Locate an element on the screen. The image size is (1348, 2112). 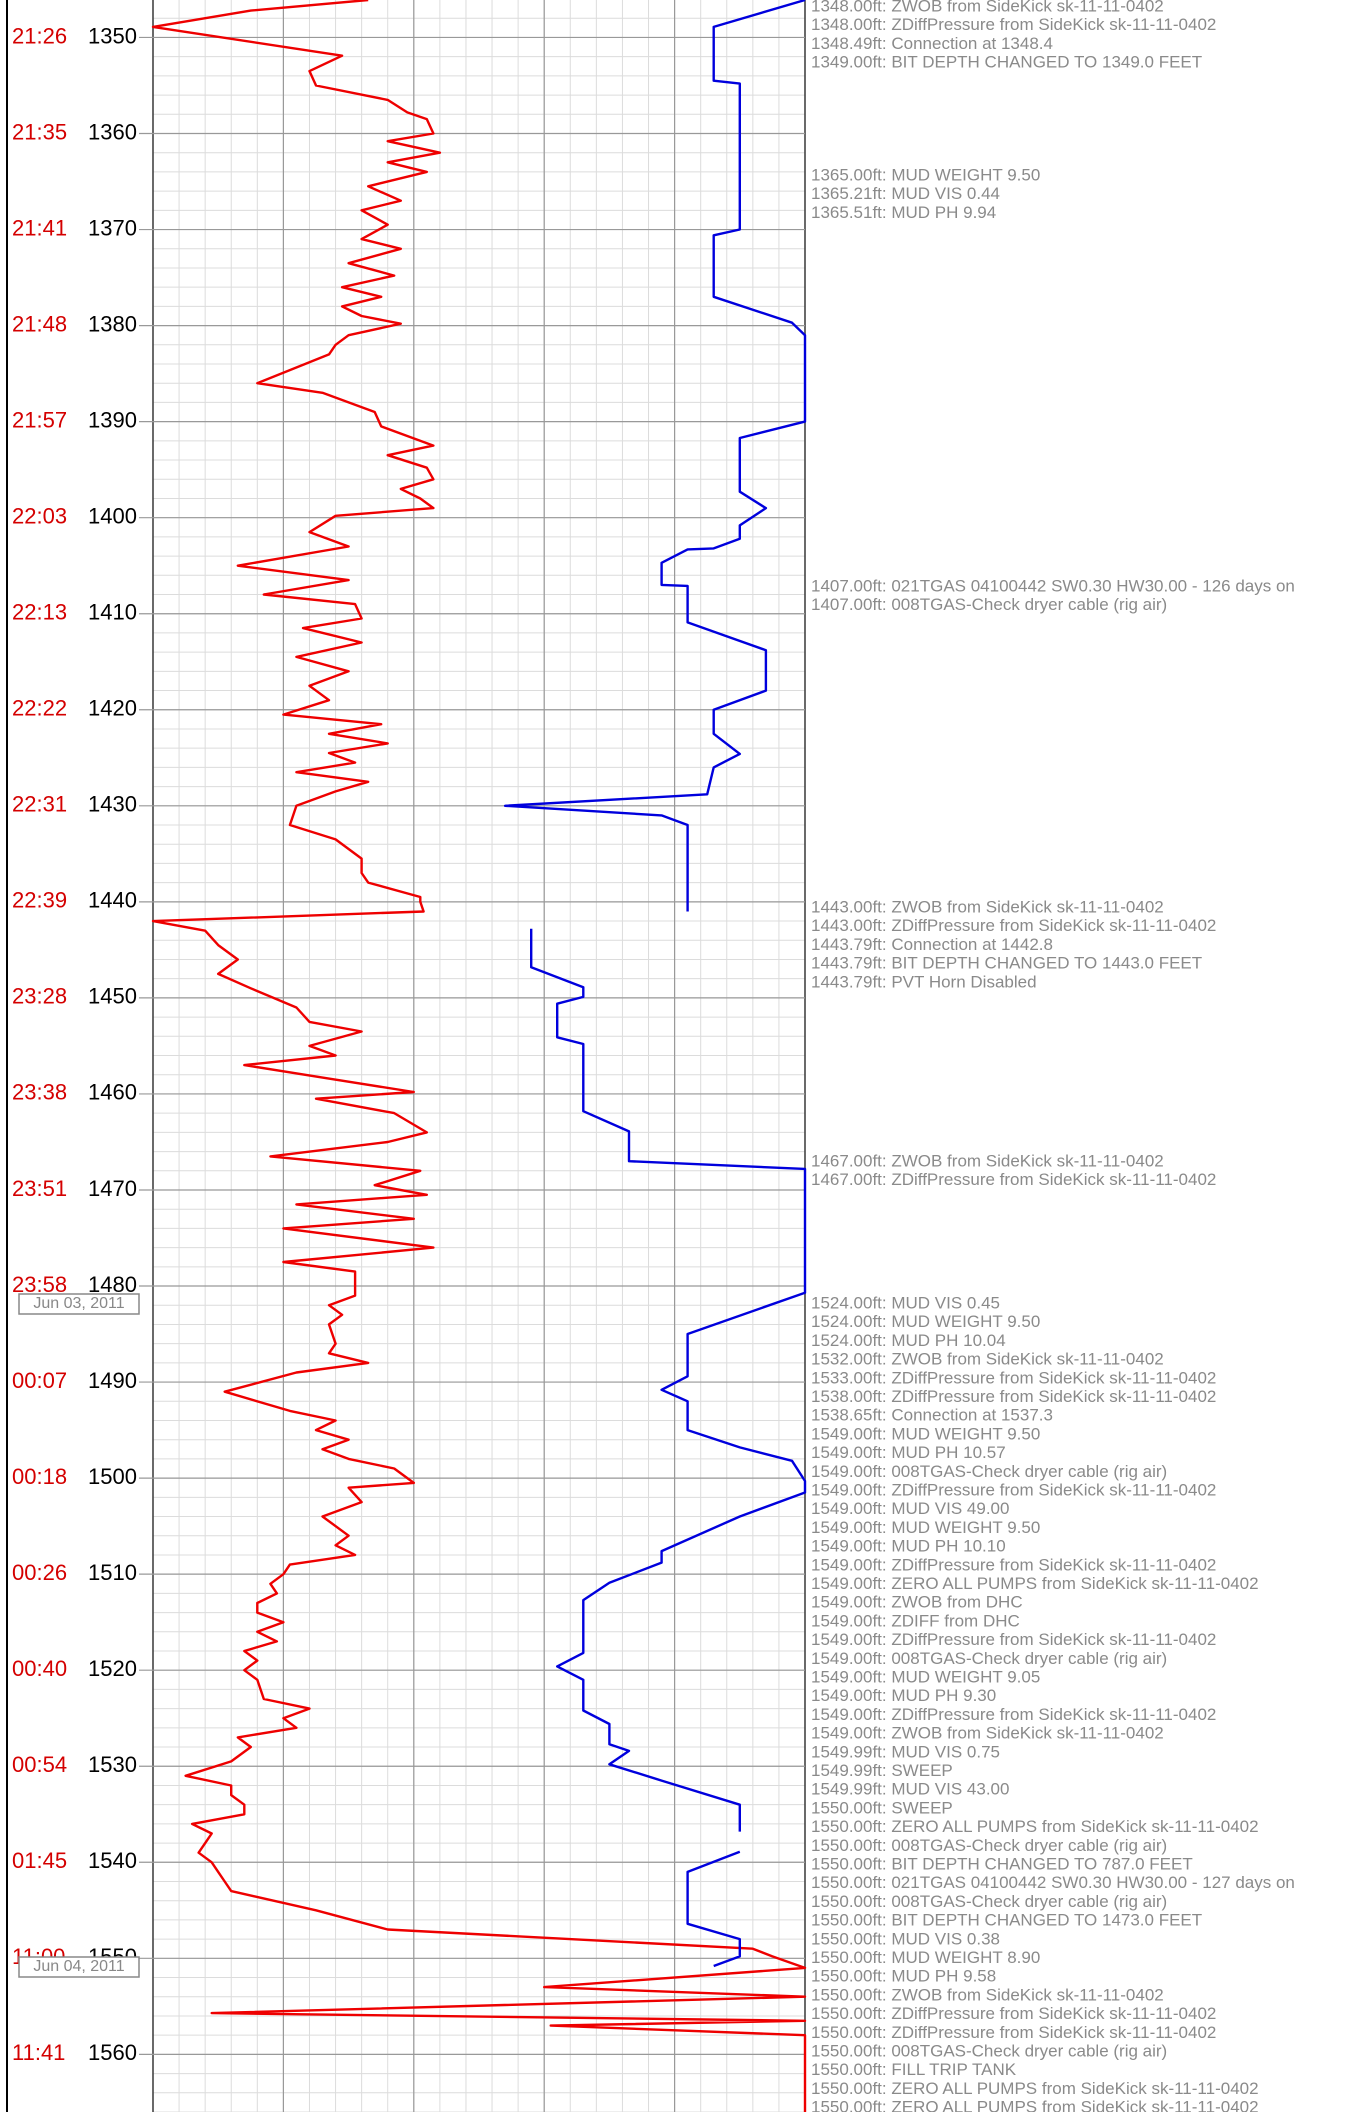
depth-label: 1370 is located at coordinates (112, 227).